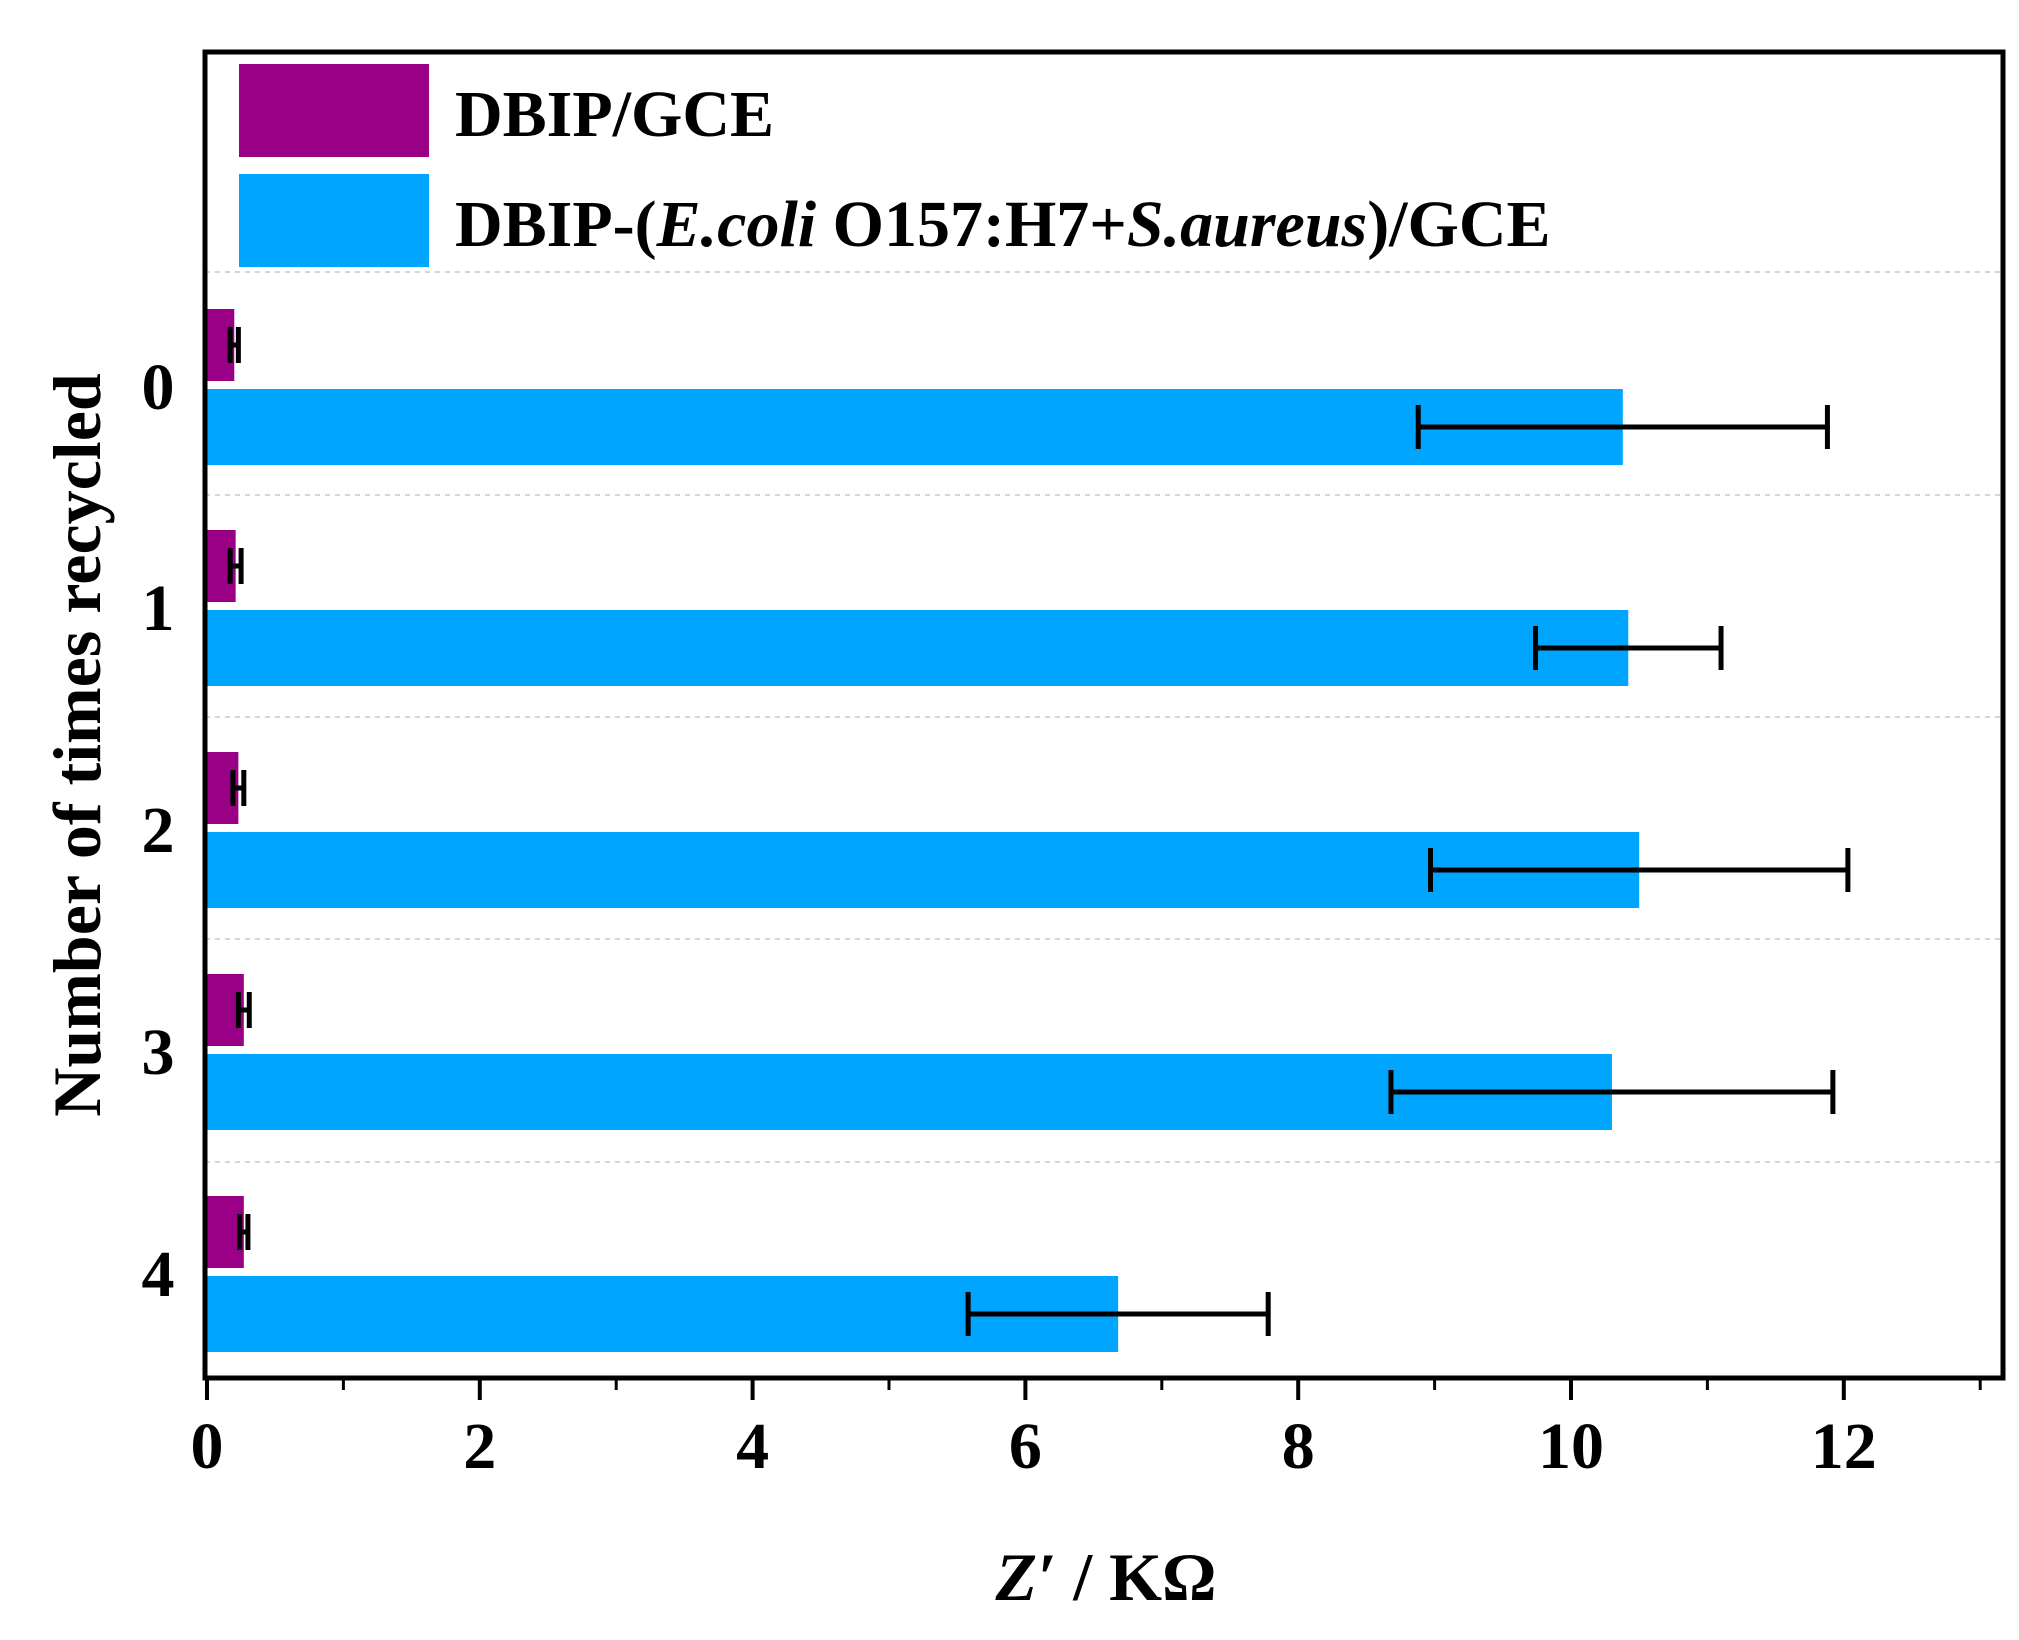 The height and width of the screenshot is (1640, 2019). I want to click on legend-label-dbip-bacteria-gce: DBIP-(E.coli O157:H7+S.aureus)/GCE, so click(1003, 224).